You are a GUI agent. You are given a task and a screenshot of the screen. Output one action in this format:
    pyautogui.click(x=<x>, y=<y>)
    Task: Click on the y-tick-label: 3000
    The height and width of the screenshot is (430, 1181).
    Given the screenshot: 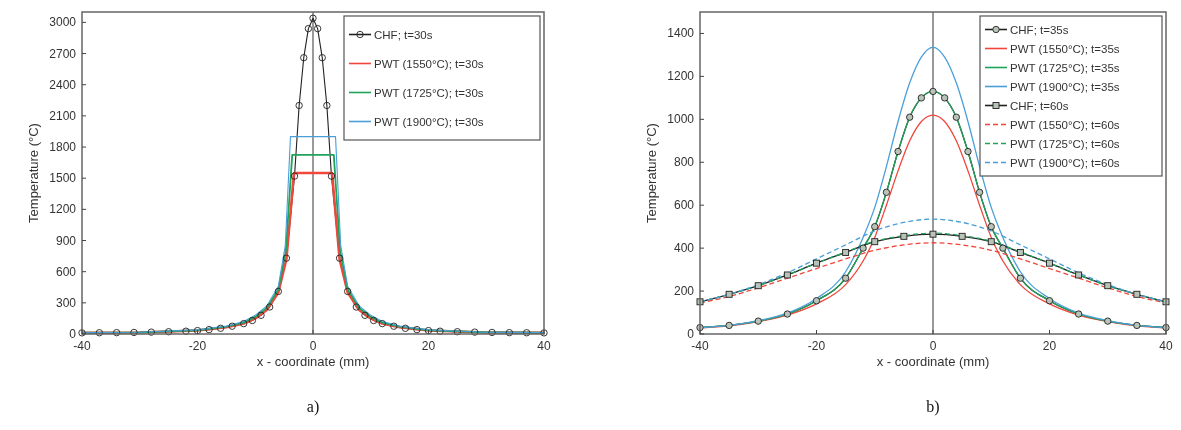 What is the action you would take?
    pyautogui.click(x=63, y=22)
    